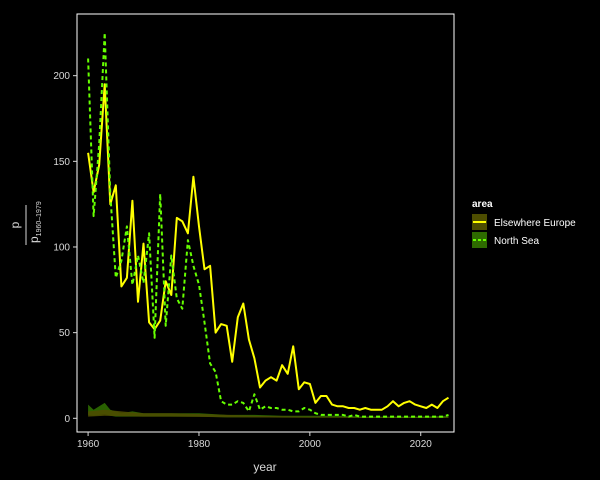  I want to click on x-tick-label-2020: 2020, so click(421, 444).